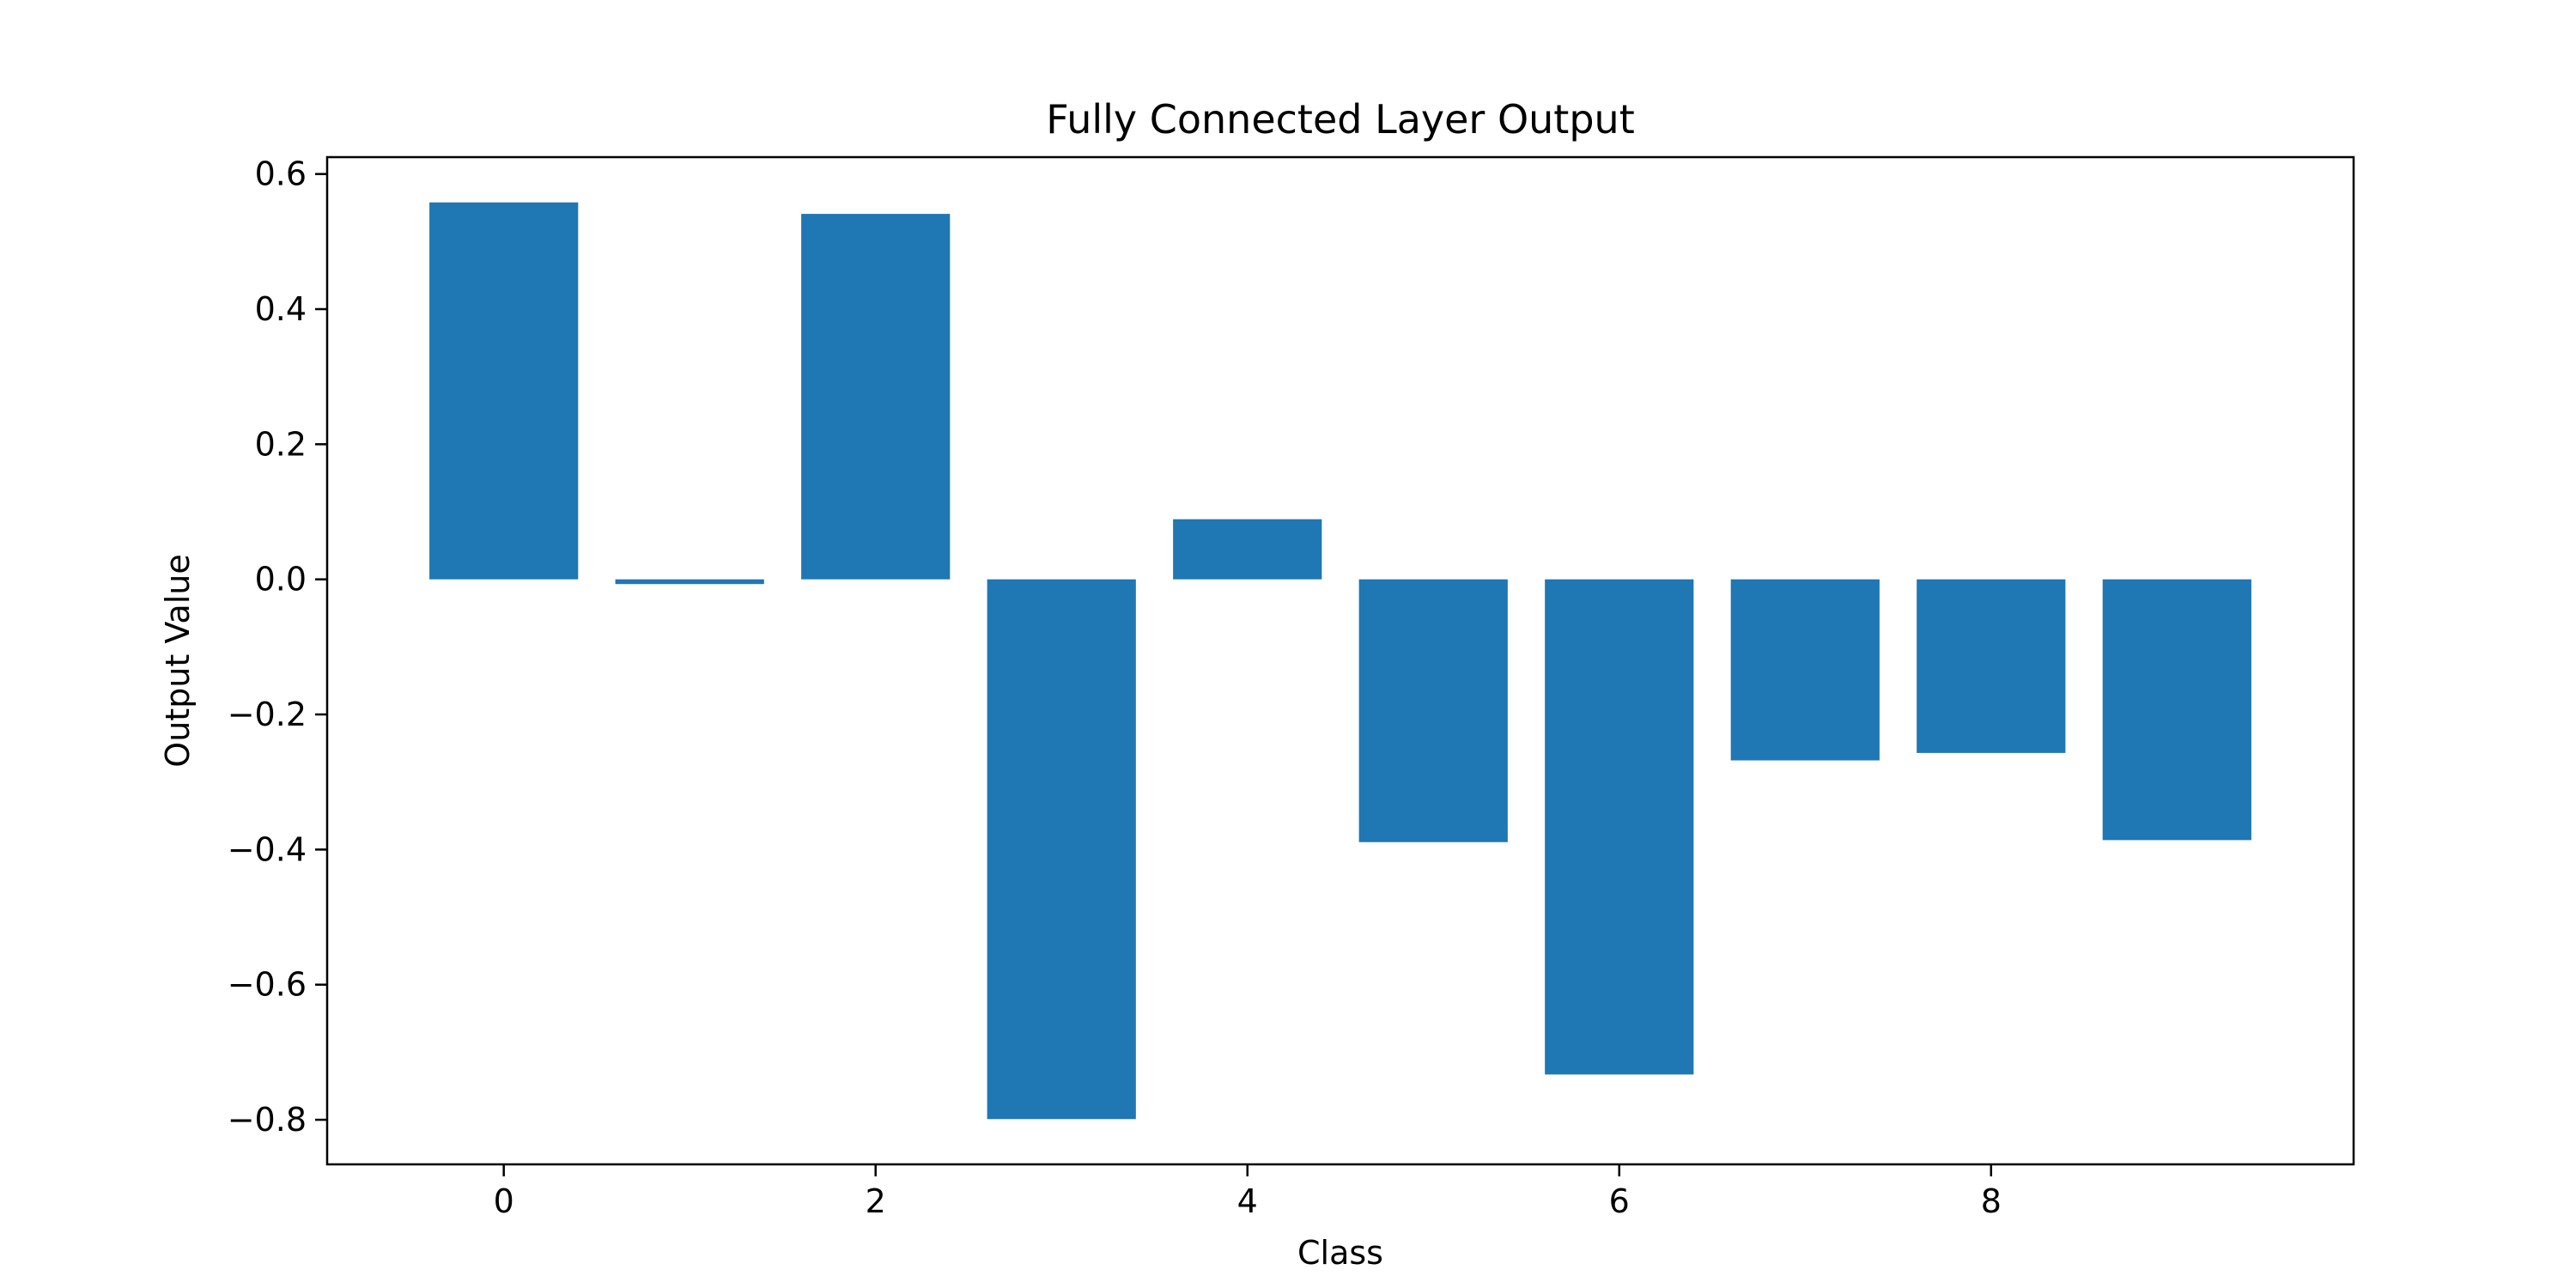 The image size is (2576, 1288). I want to click on x-tick-label: 0, so click(504, 1201).